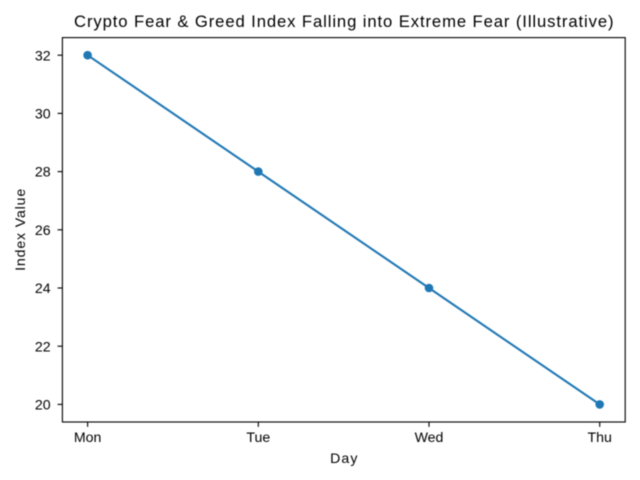 The width and height of the screenshot is (640, 480). I want to click on svg-text: Index Value, so click(20, 230).